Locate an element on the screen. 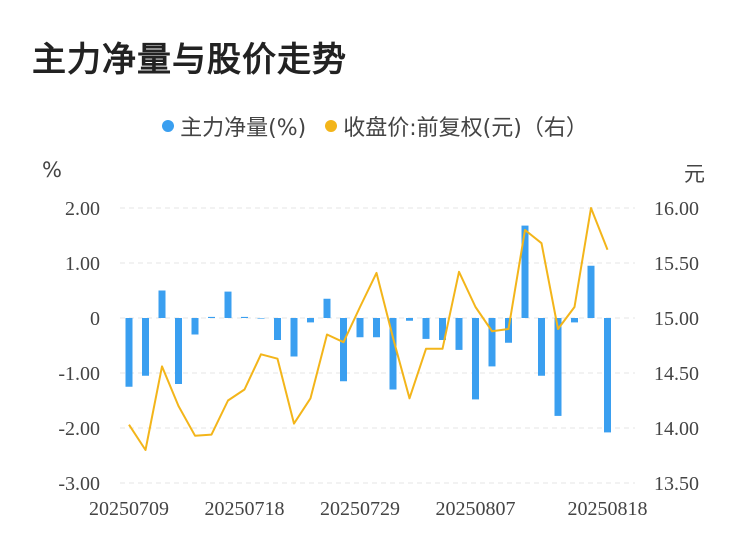 The height and width of the screenshot is (558, 750). x-tick-label: 20250718 is located at coordinates (245, 509).